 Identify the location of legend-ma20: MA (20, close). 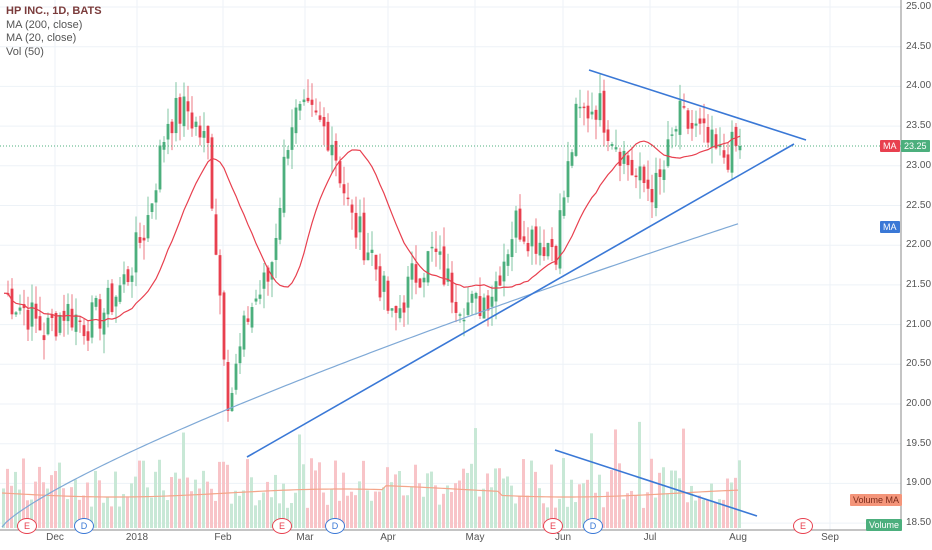
(41, 38).